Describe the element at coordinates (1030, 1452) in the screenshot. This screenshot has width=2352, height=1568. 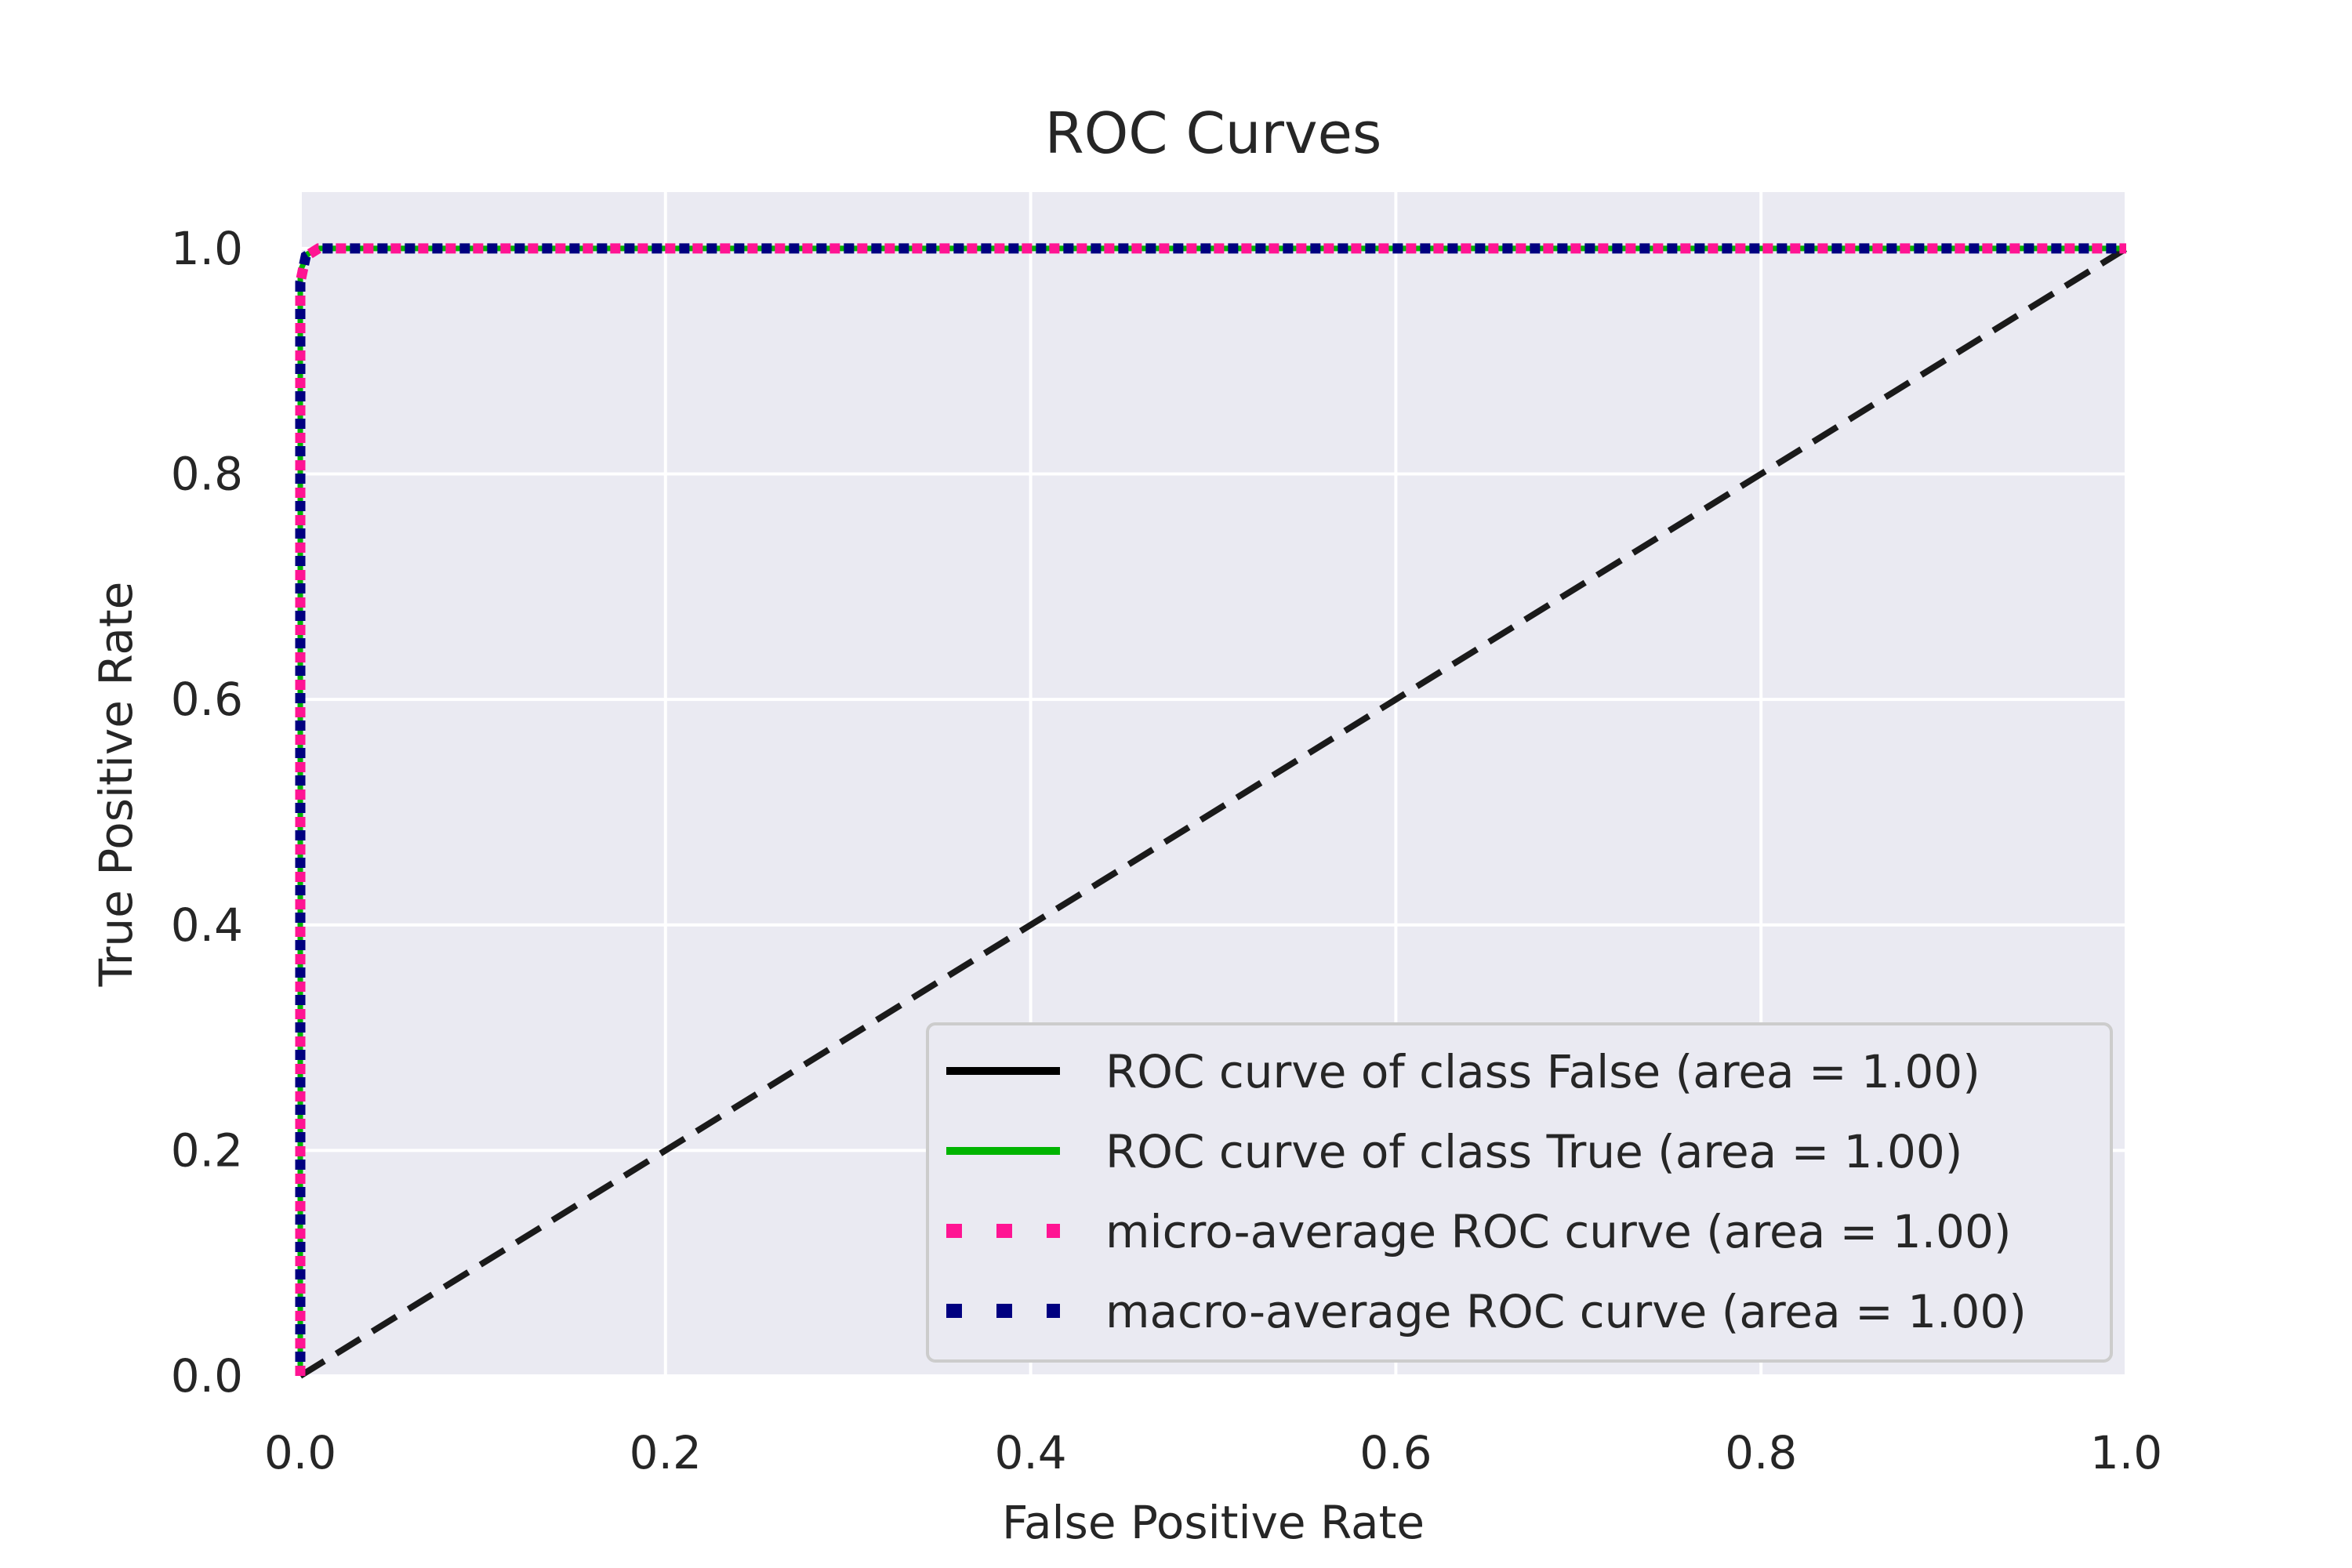
I see `x-tick-label: 0.4` at that location.